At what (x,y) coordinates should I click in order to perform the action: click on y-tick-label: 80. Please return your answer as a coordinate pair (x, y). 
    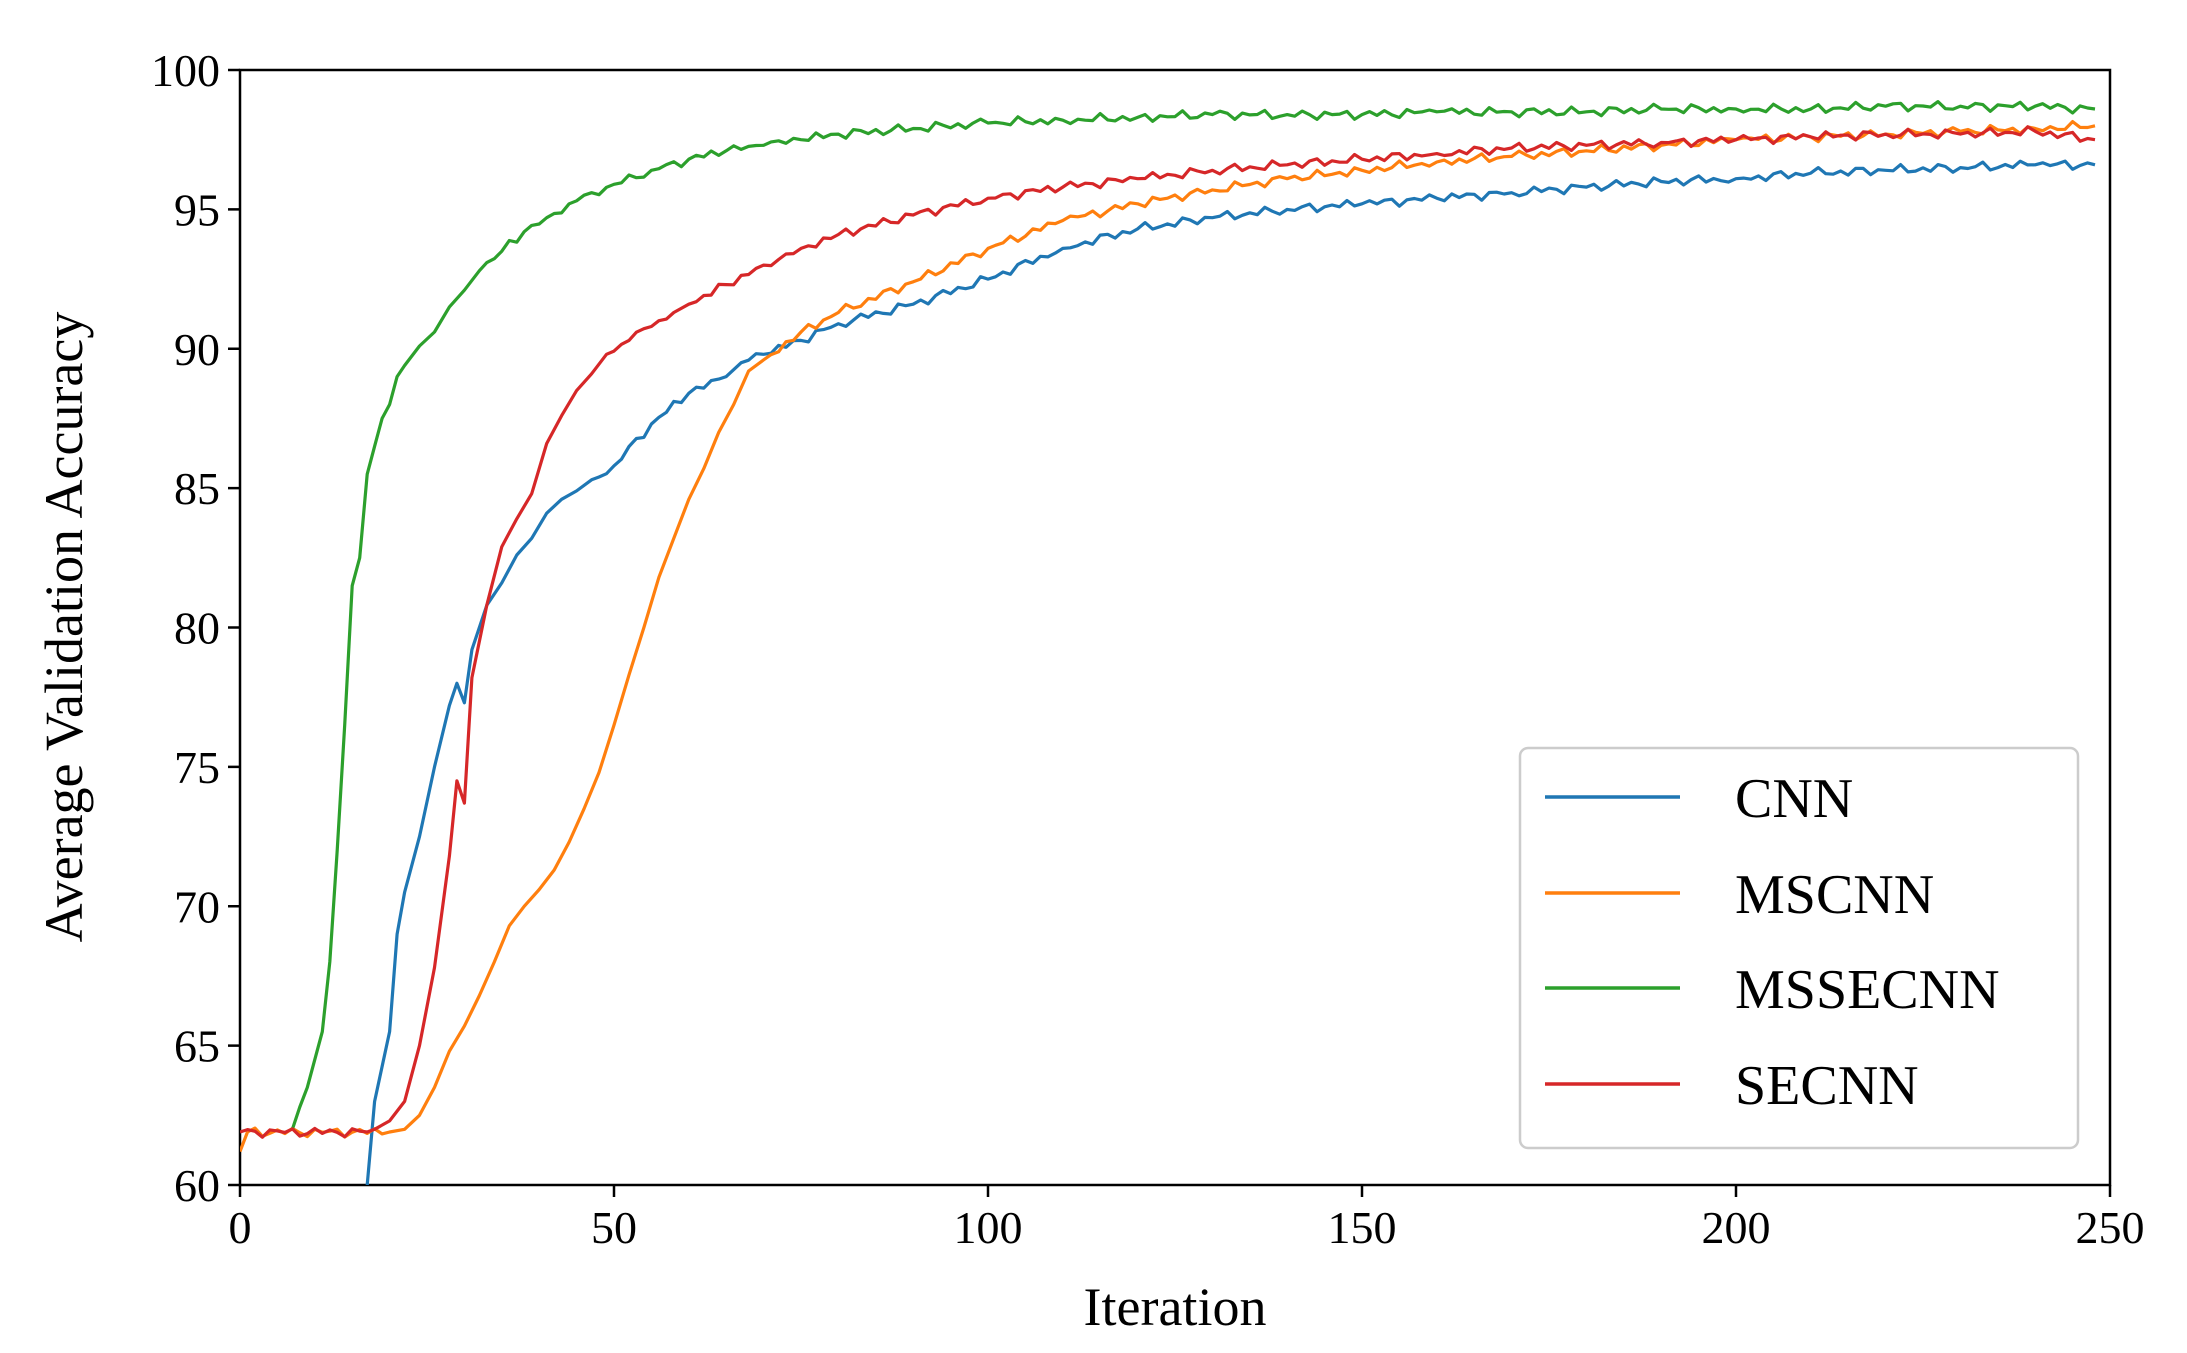
    Looking at the image, I should click on (197, 628).